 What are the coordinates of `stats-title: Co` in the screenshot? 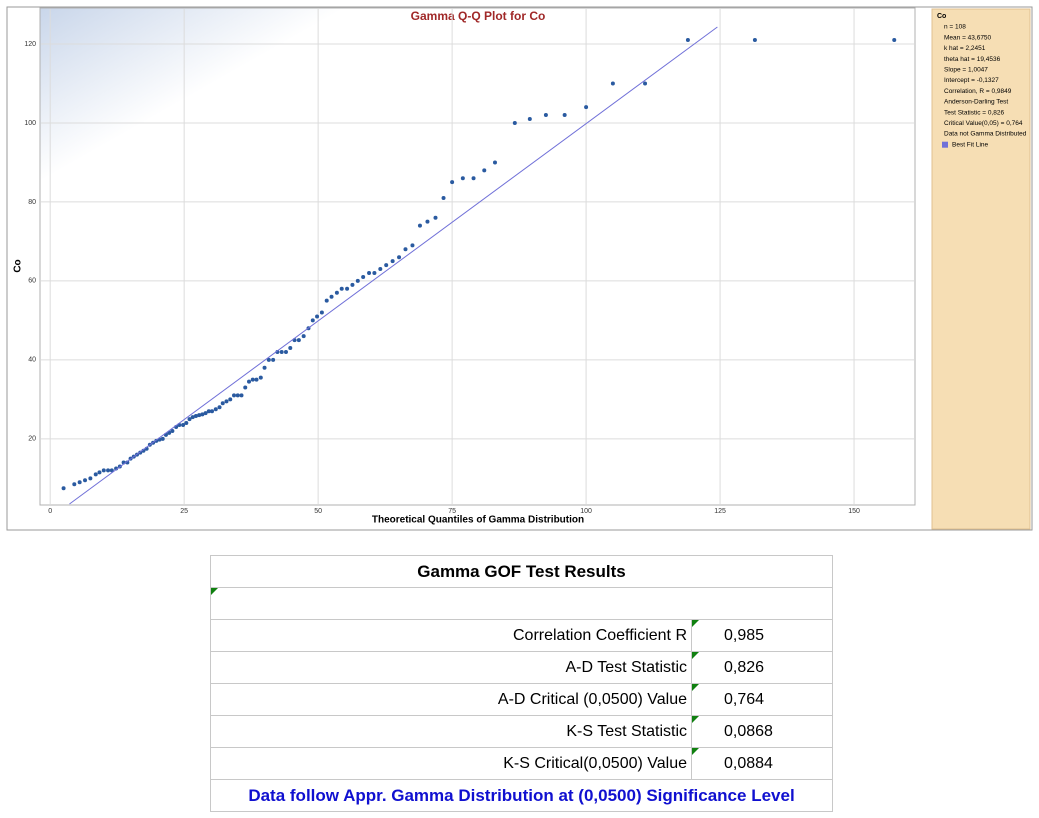 It's located at (941, 16).